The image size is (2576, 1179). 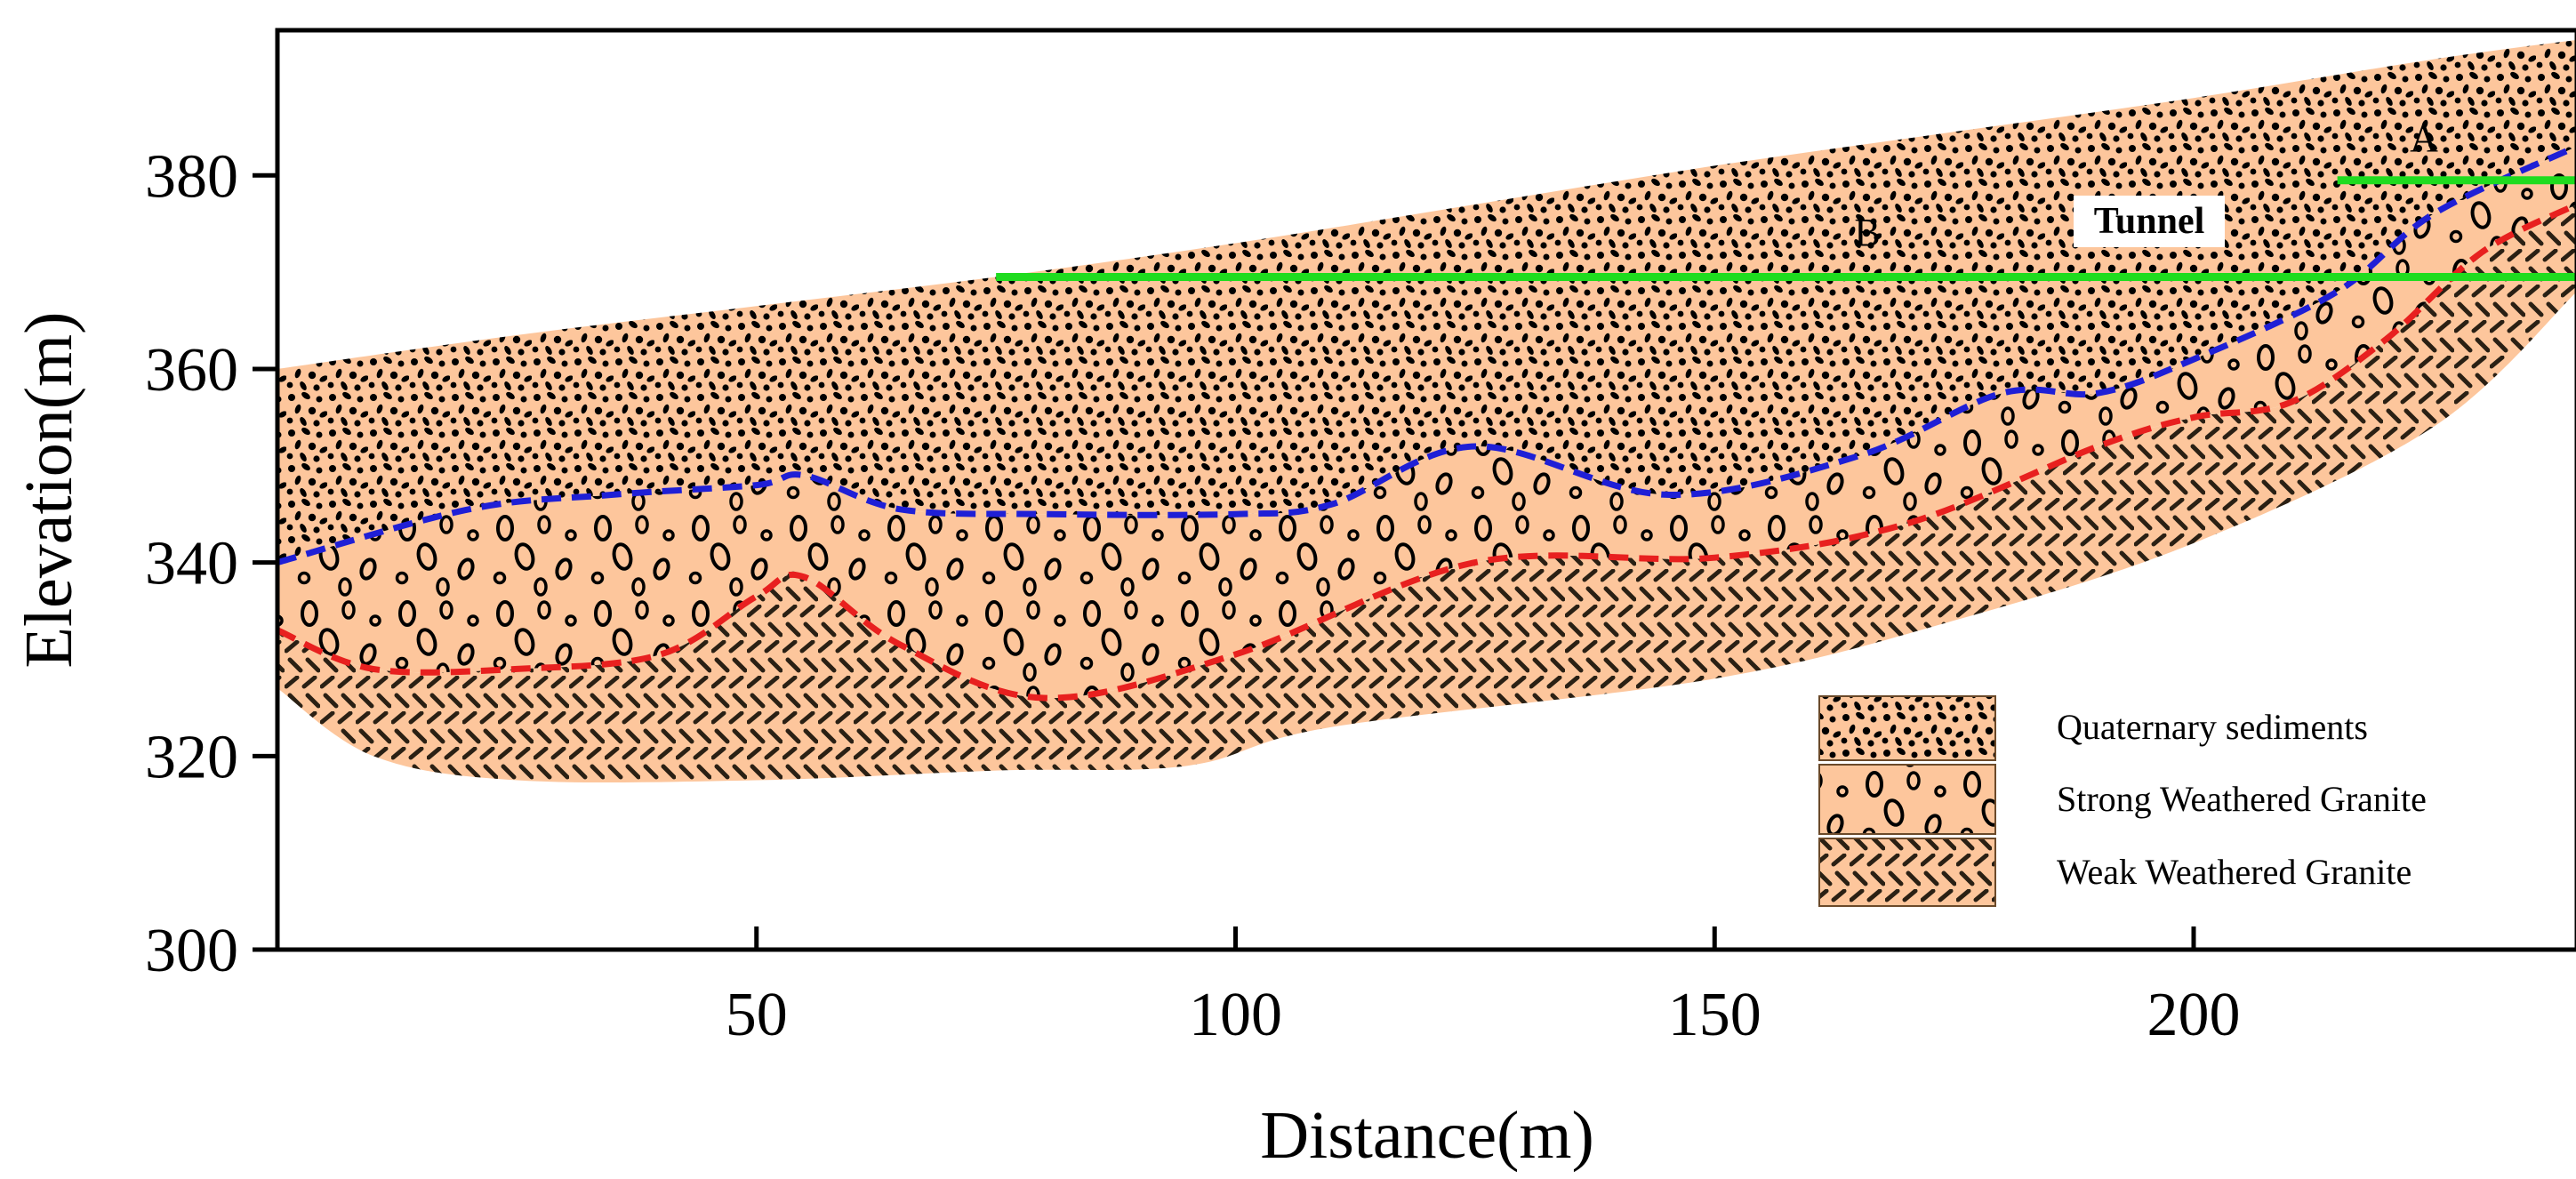 I want to click on annotation-tunnel: Tunnel, so click(x=2149, y=221).